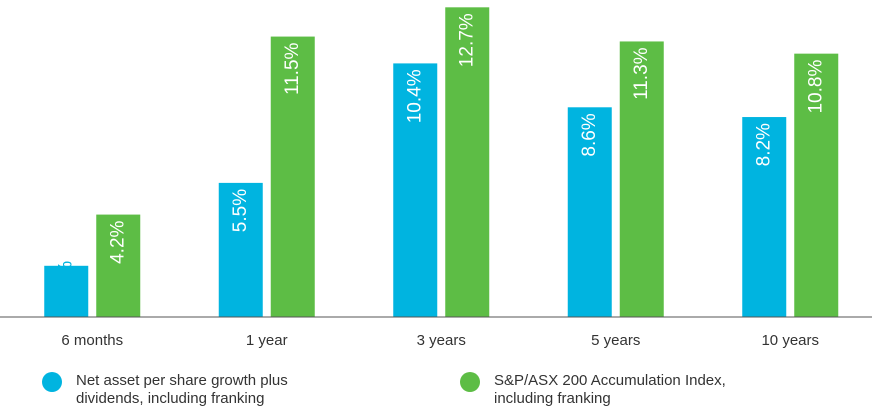 This screenshot has height=420, width=872. Describe the element at coordinates (415, 96) in the screenshot. I see `data-label: 10.4%` at that location.